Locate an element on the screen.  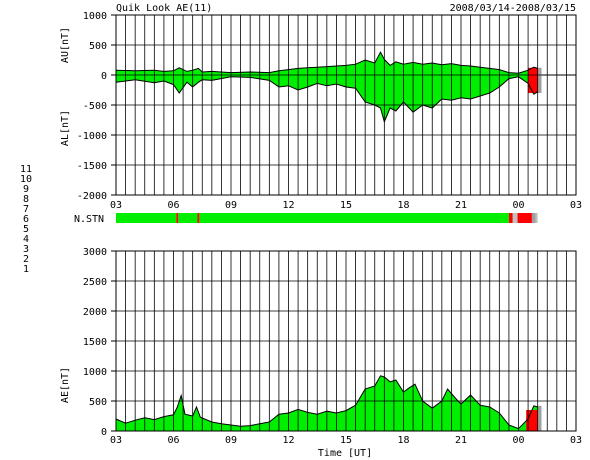
y-tick-label: -1000 is located at coordinates (92, 136).